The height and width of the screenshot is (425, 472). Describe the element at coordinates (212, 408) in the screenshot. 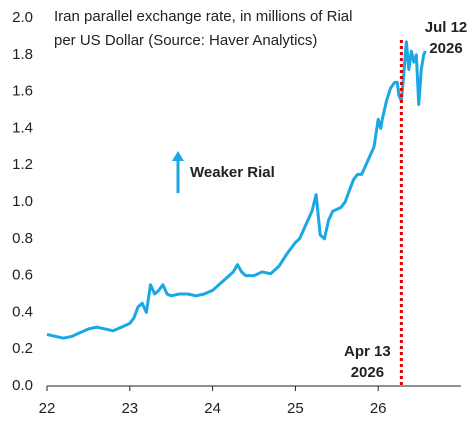

I see `x-tick-label: 24` at that location.